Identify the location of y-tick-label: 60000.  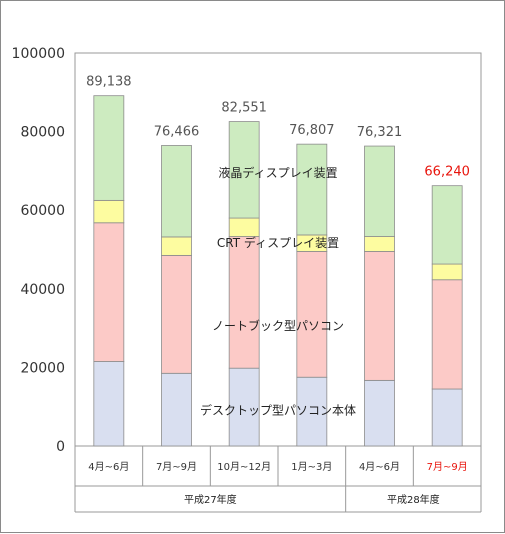
(42, 211).